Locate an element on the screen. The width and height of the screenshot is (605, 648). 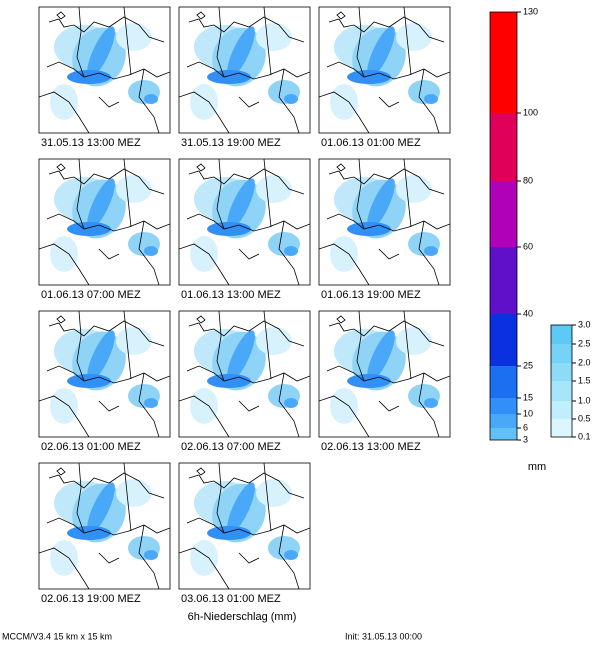
tick-label: 15 is located at coordinates (528, 397).